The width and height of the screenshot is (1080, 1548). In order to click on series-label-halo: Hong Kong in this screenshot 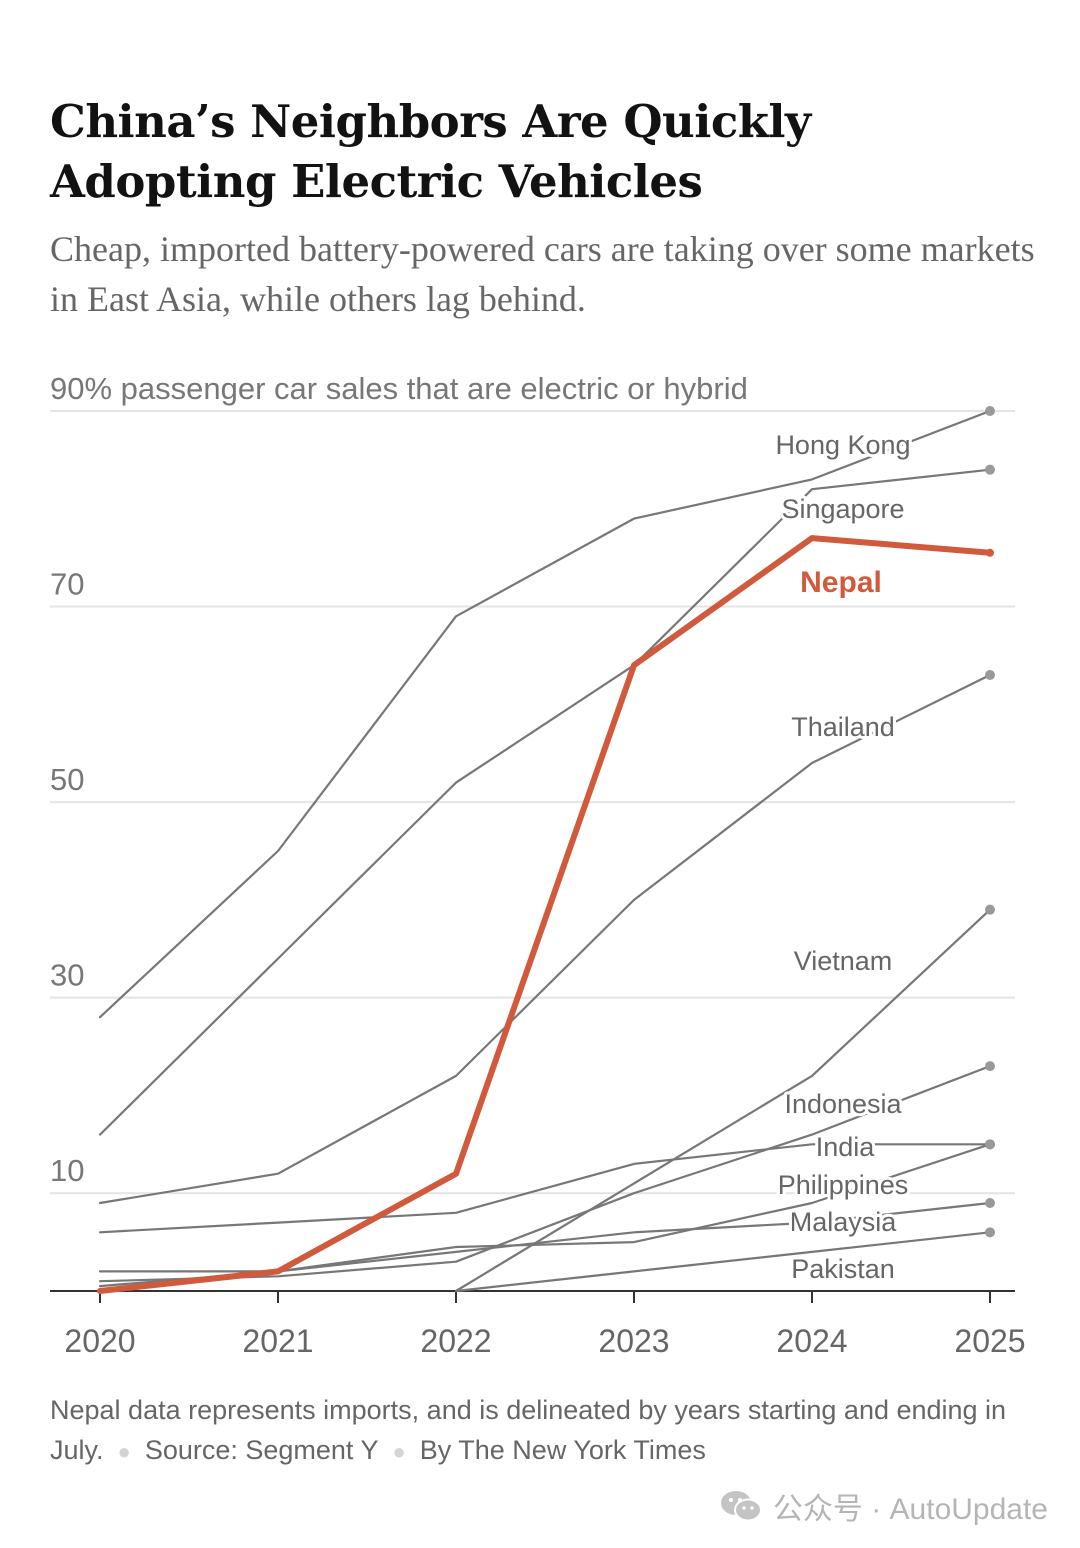, I will do `click(842, 445)`.